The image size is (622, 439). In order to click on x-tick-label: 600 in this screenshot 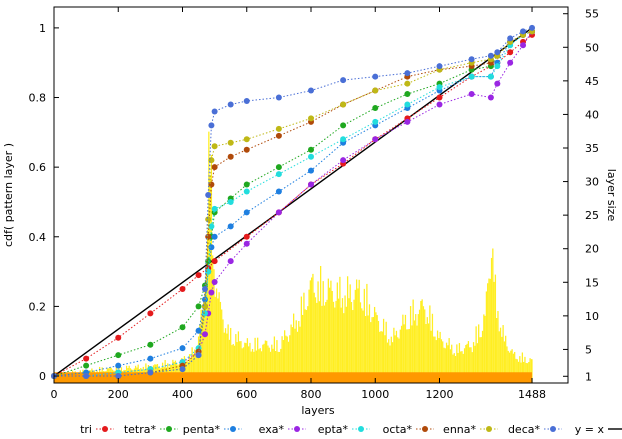, I will do `click(246, 394)`.